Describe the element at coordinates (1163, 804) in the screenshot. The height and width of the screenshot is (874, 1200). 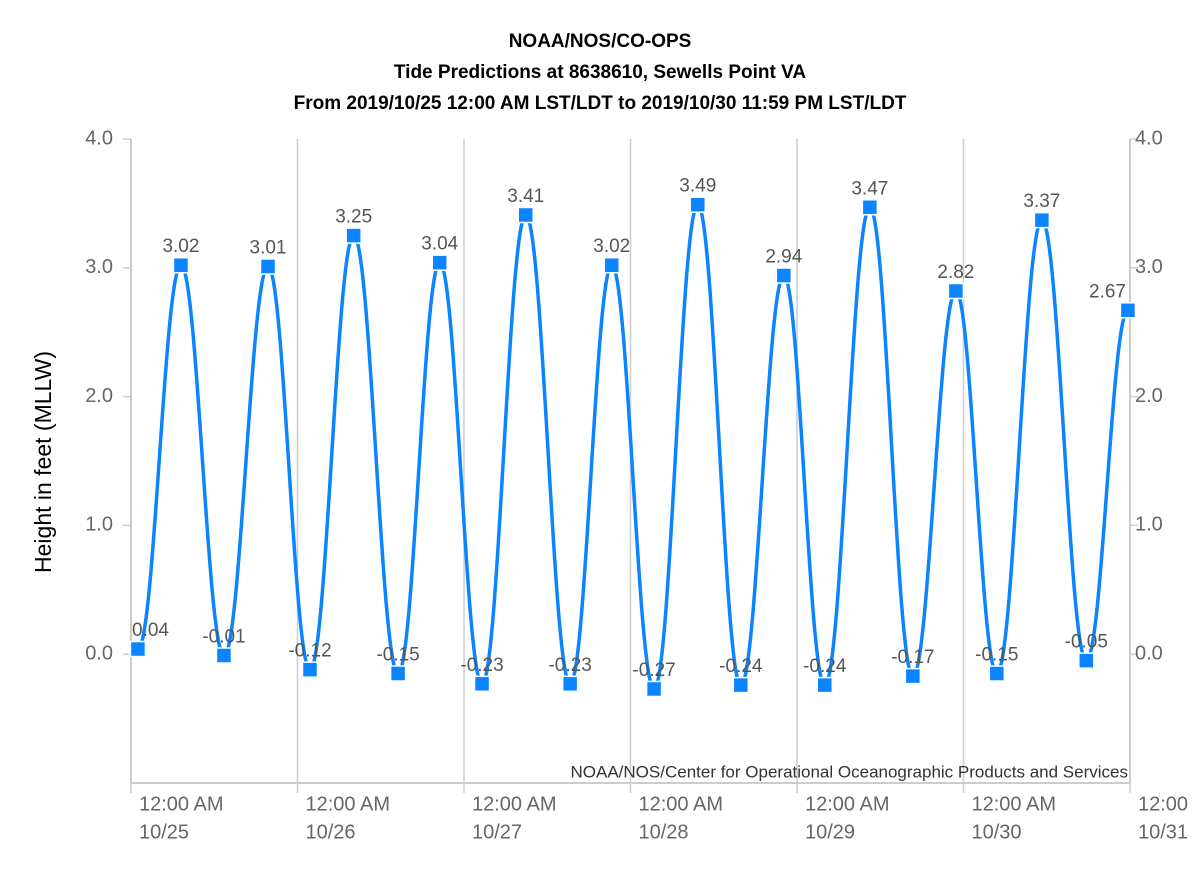
I see `x-tick-label: 12:00` at that location.